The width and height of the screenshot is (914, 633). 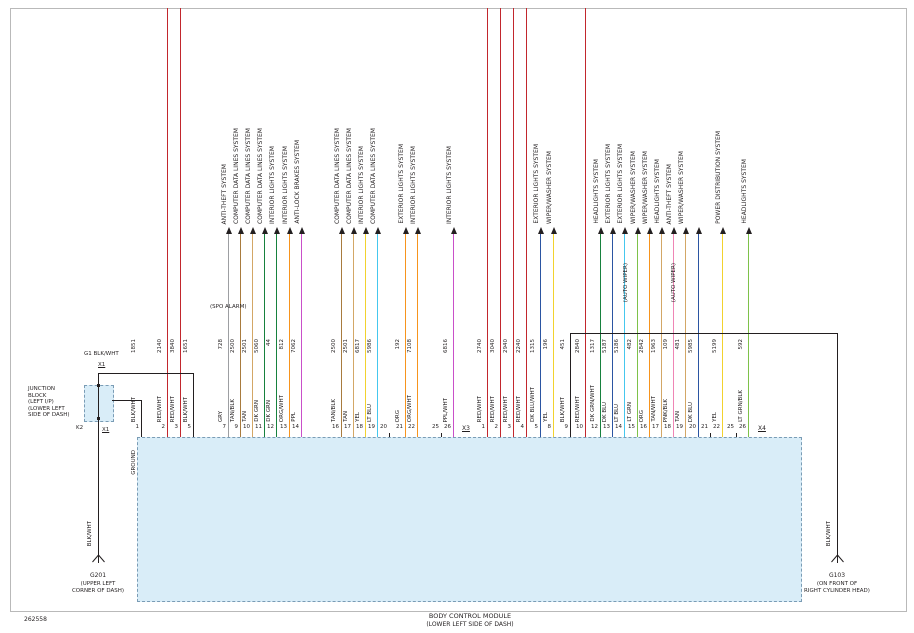 I want to click on destination-system-label: EXTERIOR LIGHTS SYSTEM, so click(x=620, y=184).